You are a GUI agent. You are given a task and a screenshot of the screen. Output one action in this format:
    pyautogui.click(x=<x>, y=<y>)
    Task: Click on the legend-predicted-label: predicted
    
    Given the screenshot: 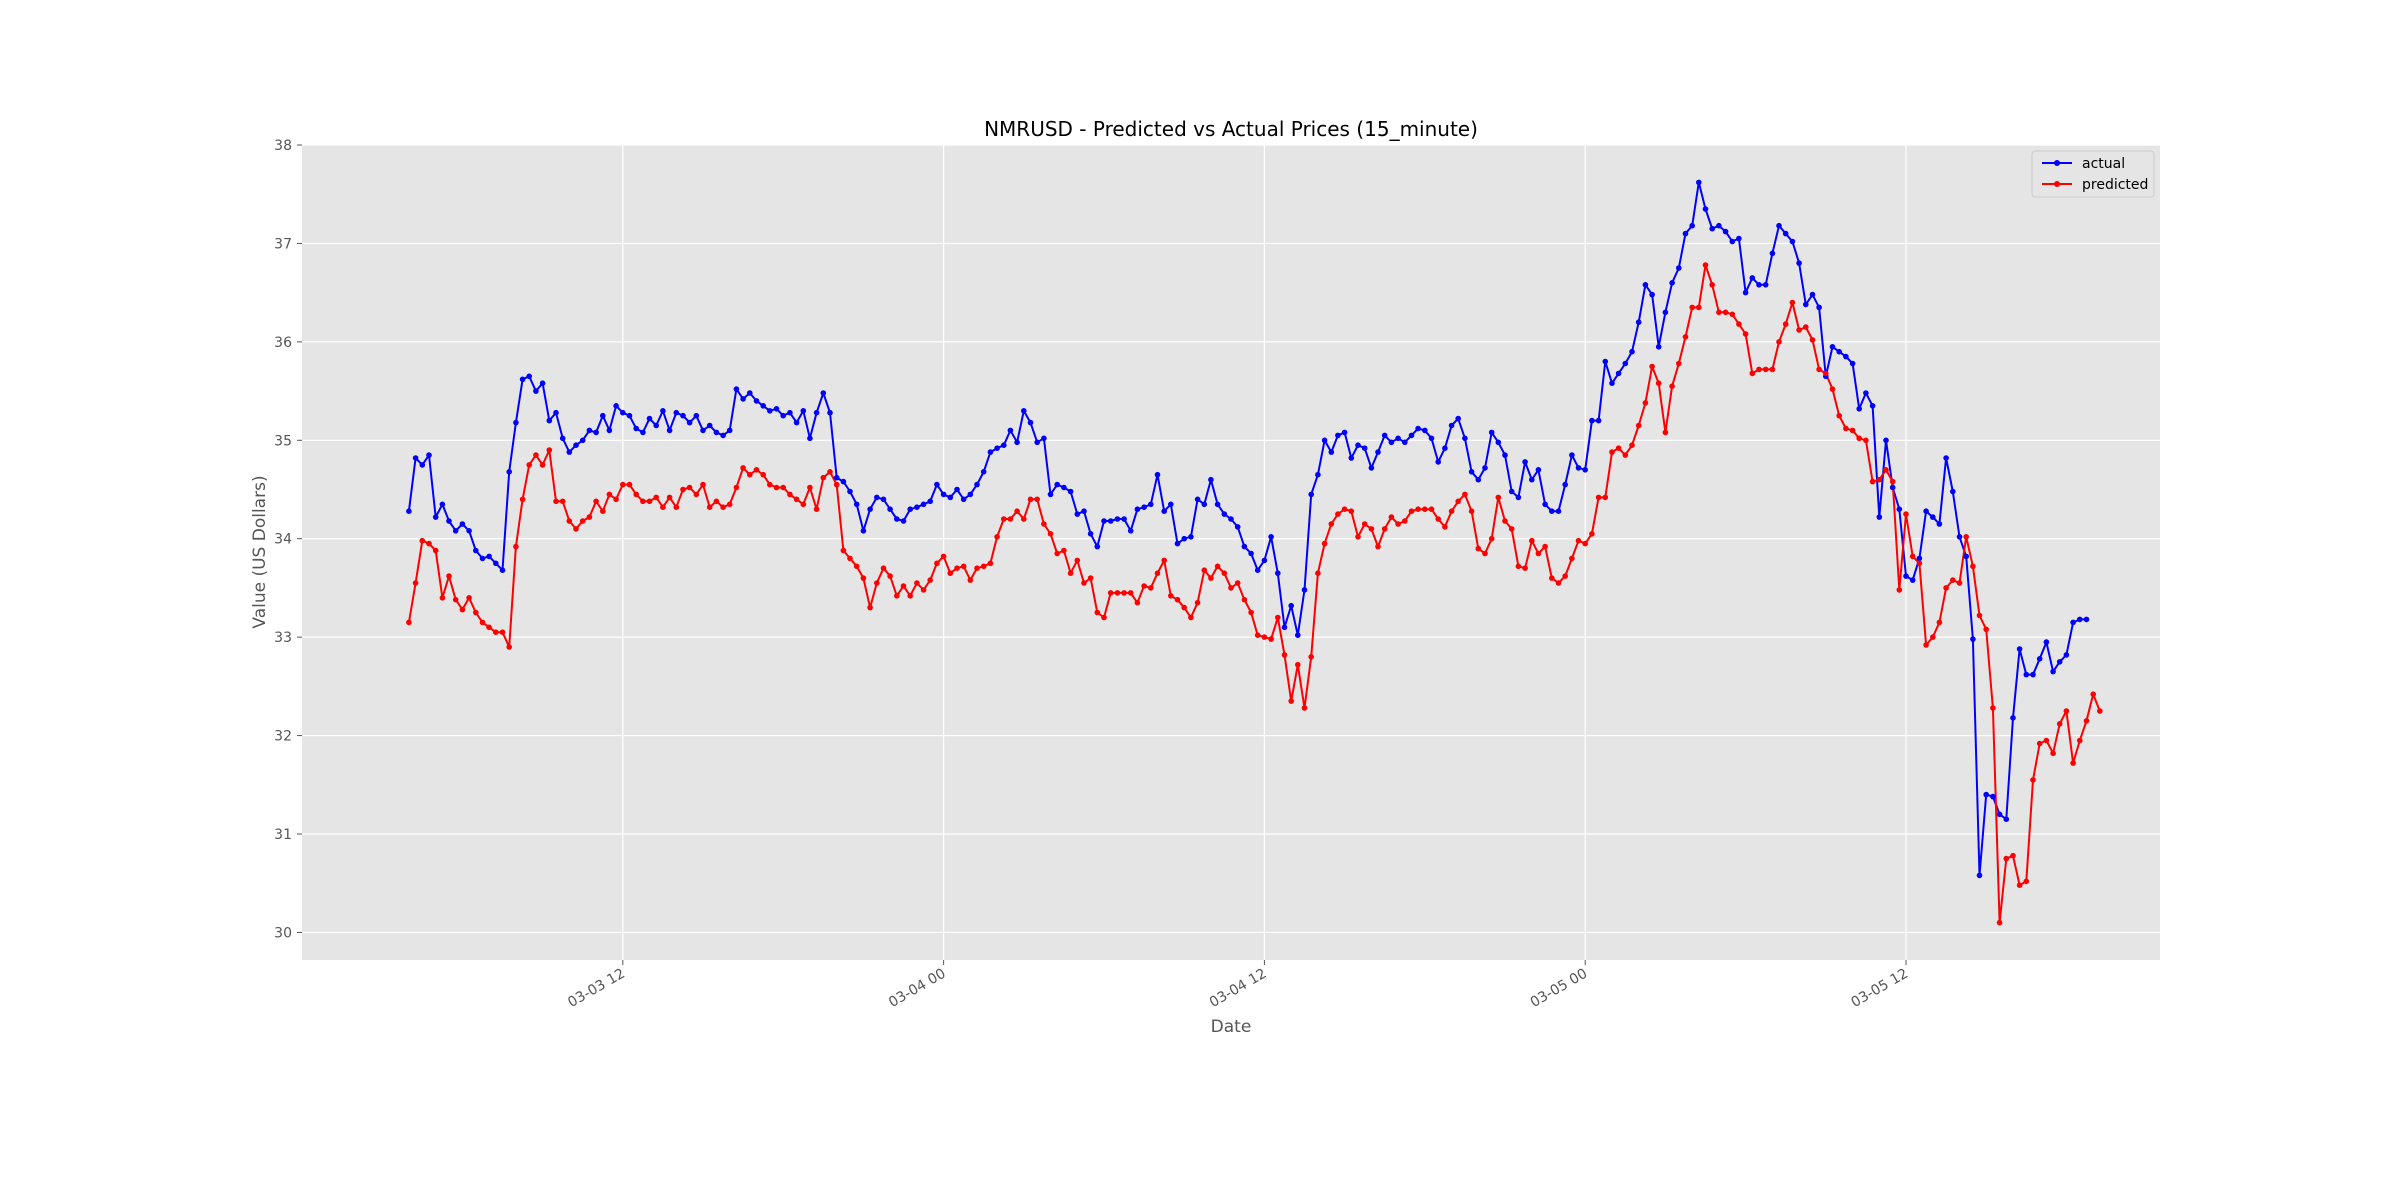 What is the action you would take?
    pyautogui.click(x=2115, y=185)
    